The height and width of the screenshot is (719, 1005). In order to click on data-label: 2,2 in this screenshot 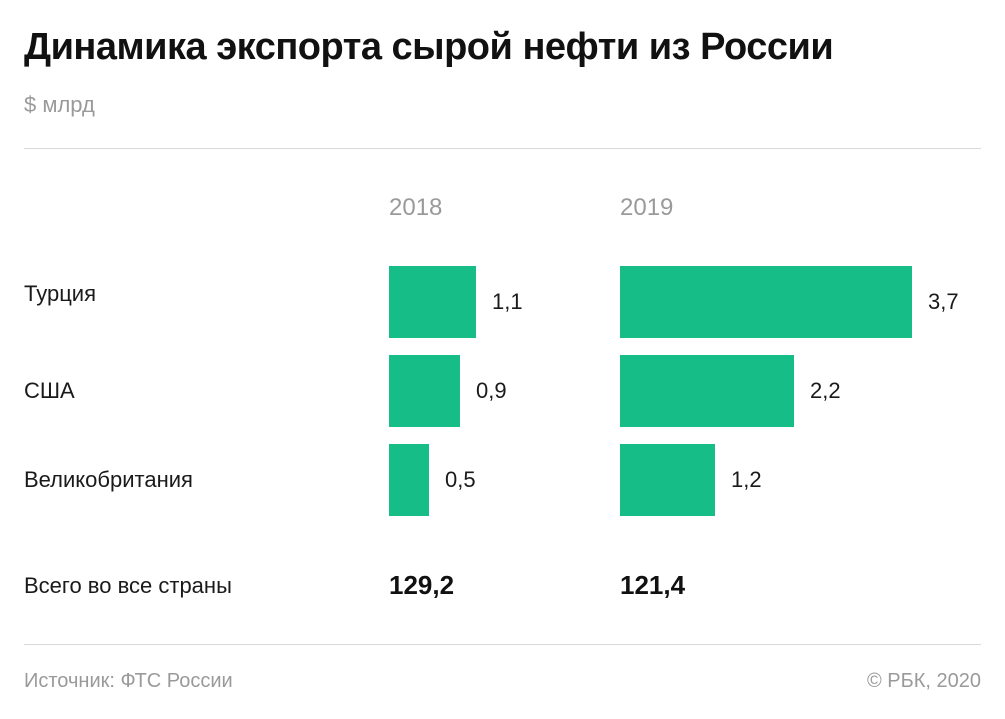, I will do `click(825, 390)`.